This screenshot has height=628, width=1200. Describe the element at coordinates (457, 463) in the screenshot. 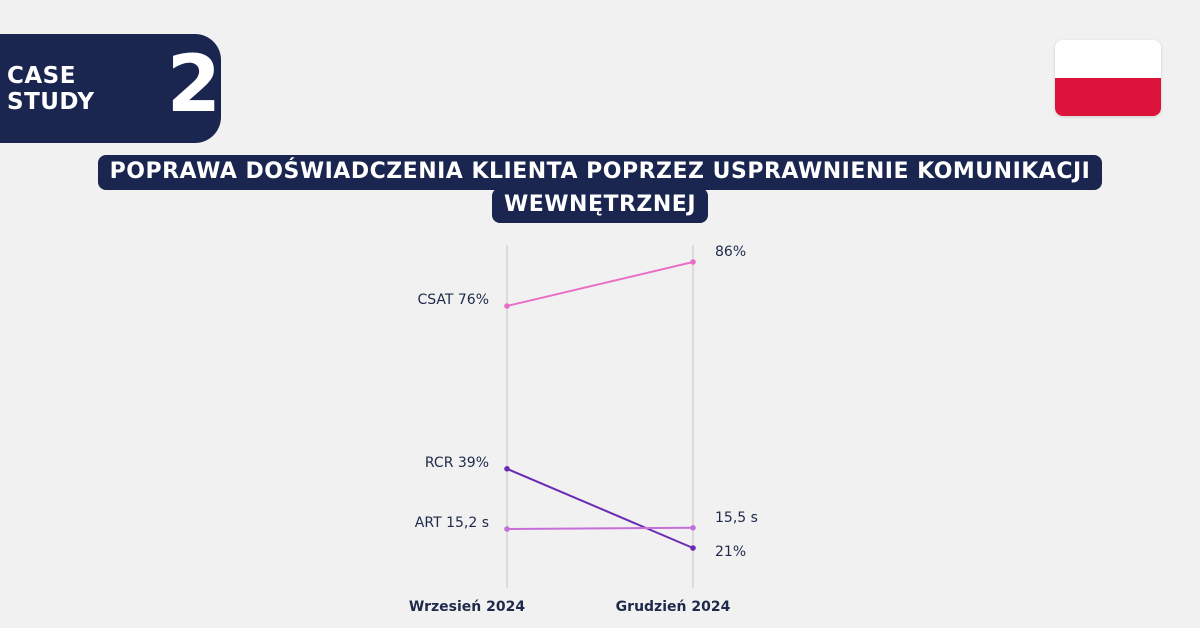

I see `rcr-label-start: RCR 39%` at that location.